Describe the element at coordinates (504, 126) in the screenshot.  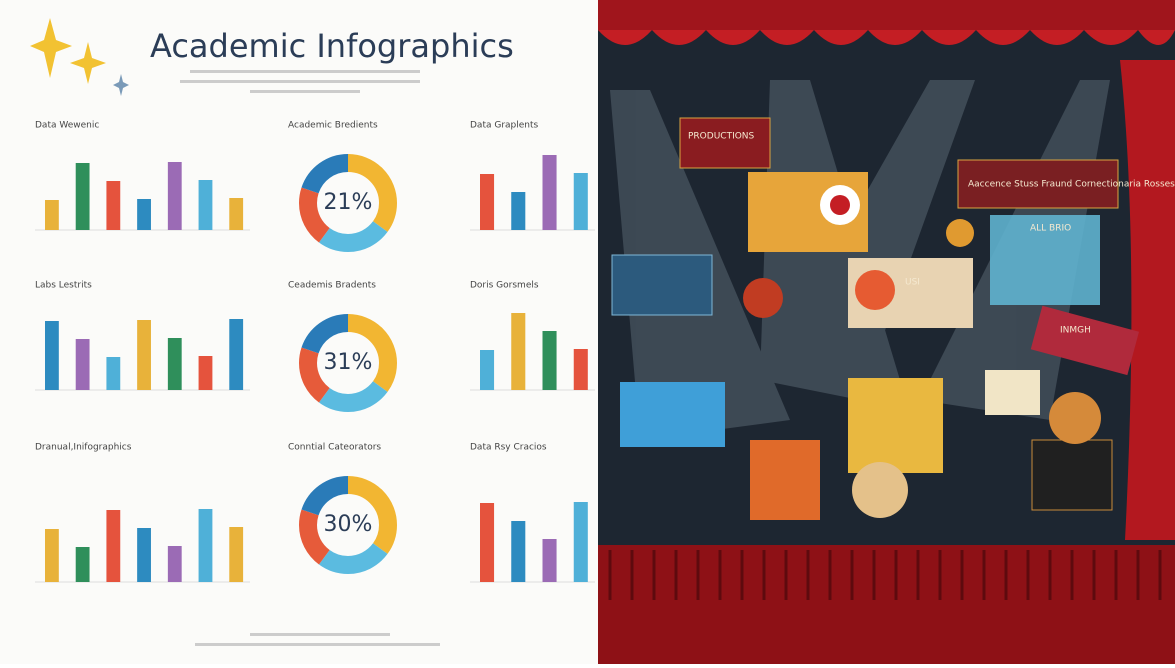
I see `panel-title: Data Graplents` at that location.